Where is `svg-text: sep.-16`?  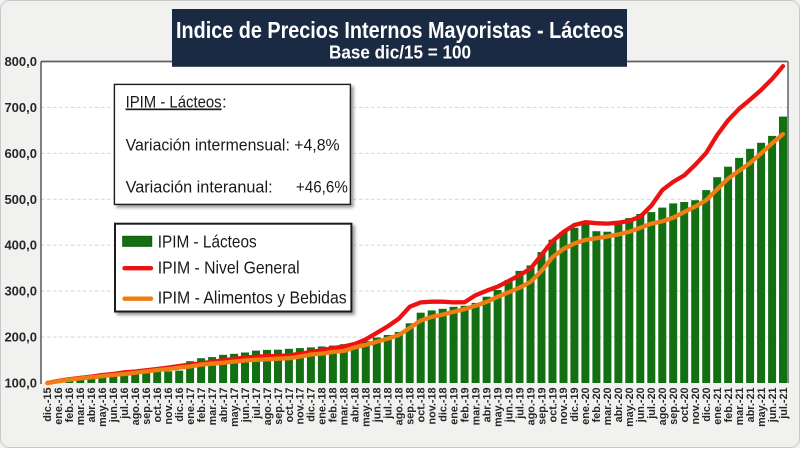
svg-text: sep.-16 is located at coordinates (147, 406).